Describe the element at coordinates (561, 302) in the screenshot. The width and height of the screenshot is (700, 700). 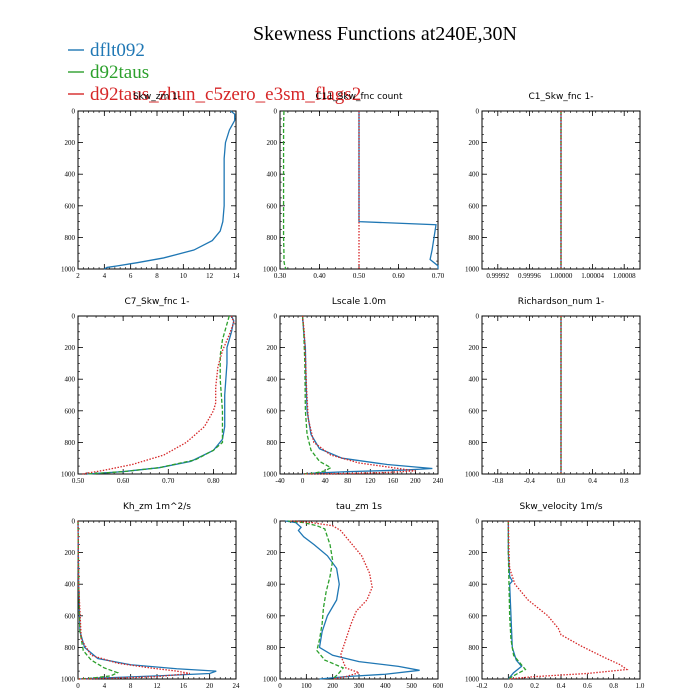
I see `panel-title: Richardson_num 1-` at that location.